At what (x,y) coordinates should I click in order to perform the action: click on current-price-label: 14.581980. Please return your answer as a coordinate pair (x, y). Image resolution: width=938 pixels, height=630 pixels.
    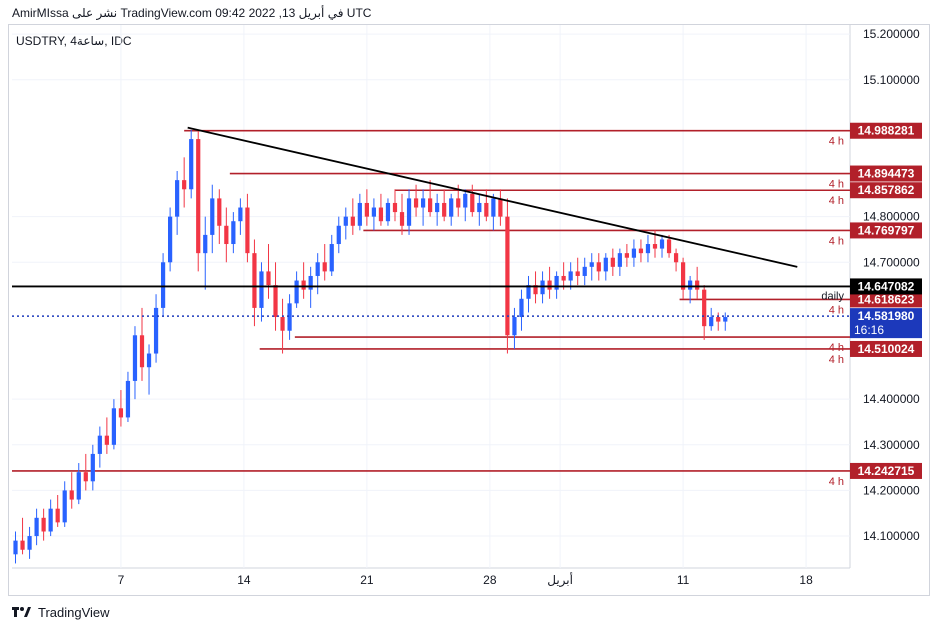
    Looking at the image, I should click on (886, 316).